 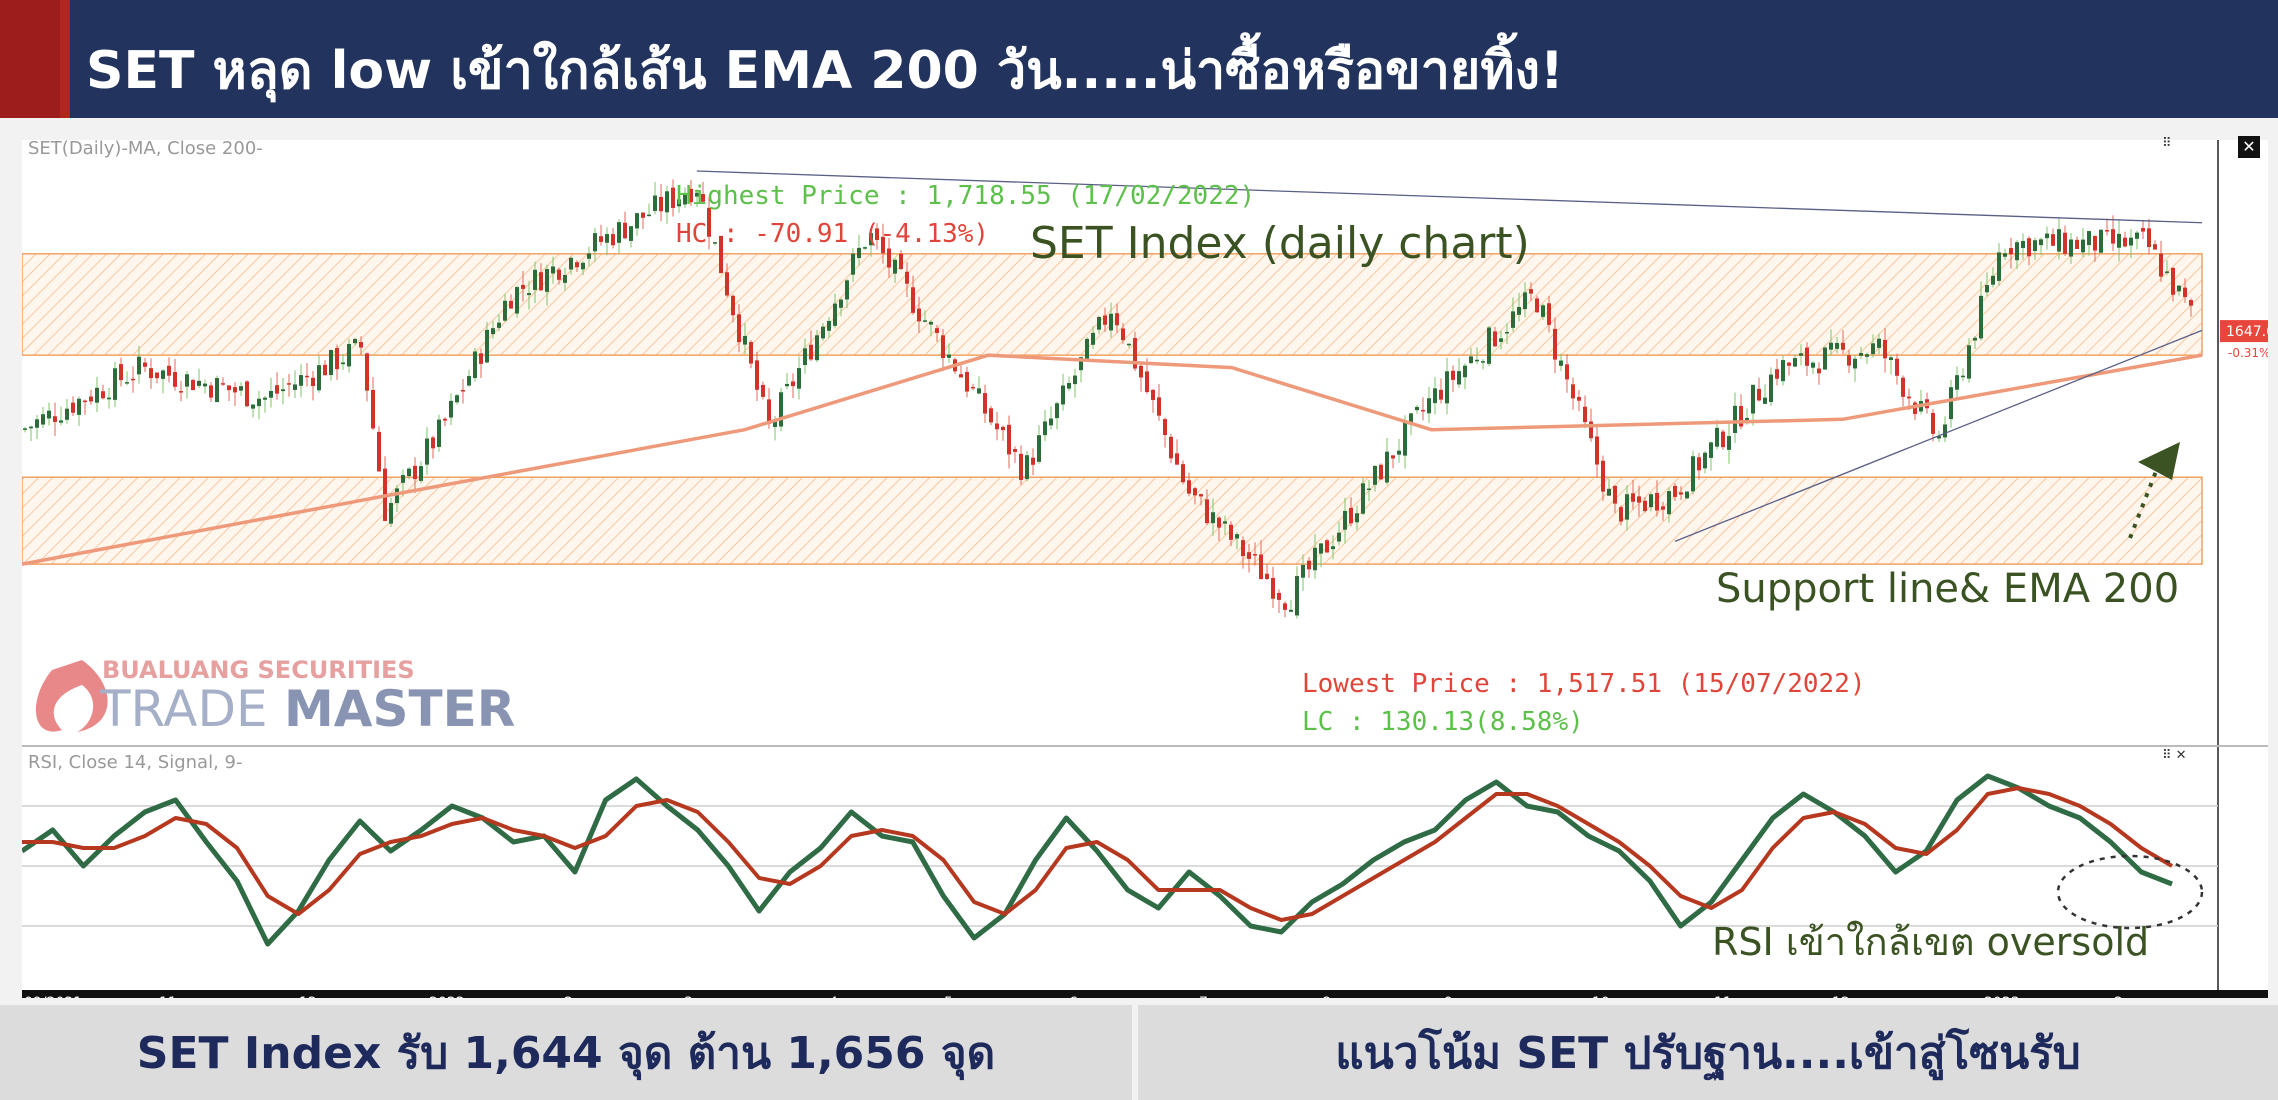 What do you see at coordinates (1145, 994) in the screenshot?
I see `time-axis-bg` at bounding box center [1145, 994].